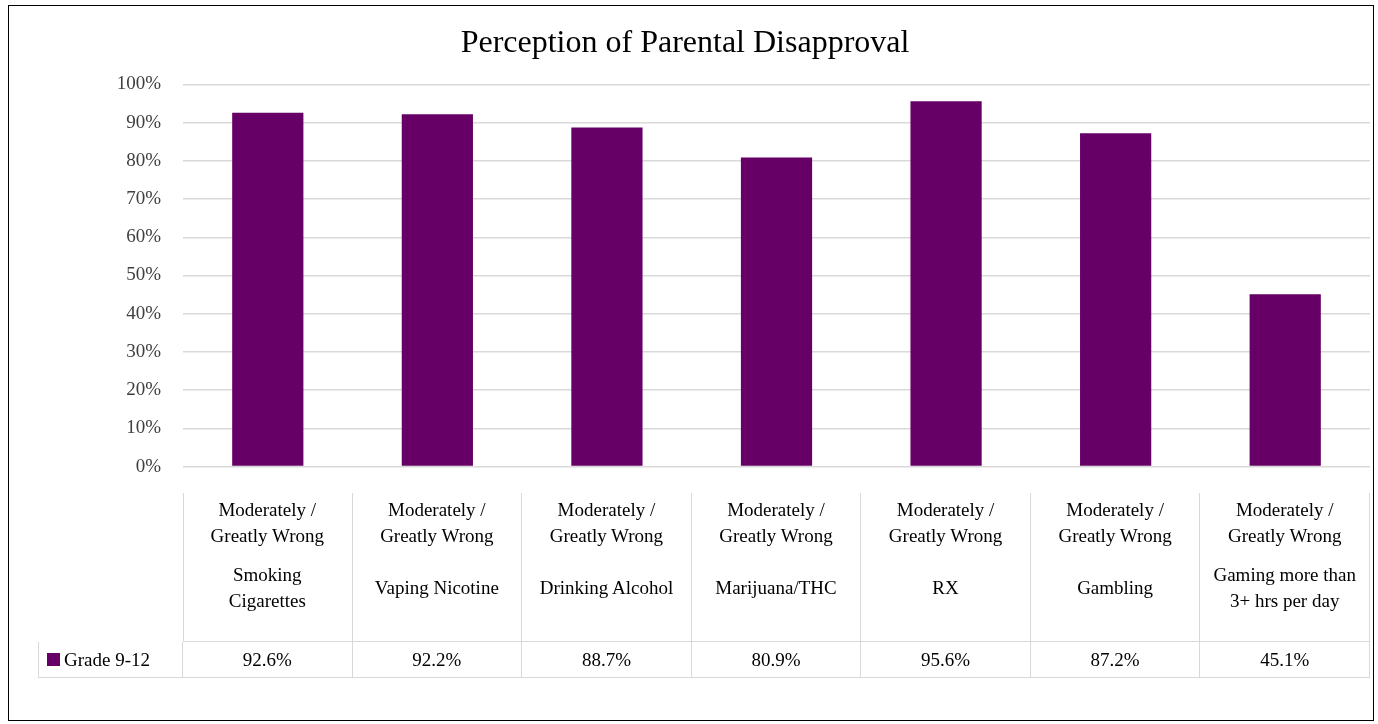  Describe the element at coordinates (148, 465) in the screenshot. I see `y-tick-label: 0%` at that location.